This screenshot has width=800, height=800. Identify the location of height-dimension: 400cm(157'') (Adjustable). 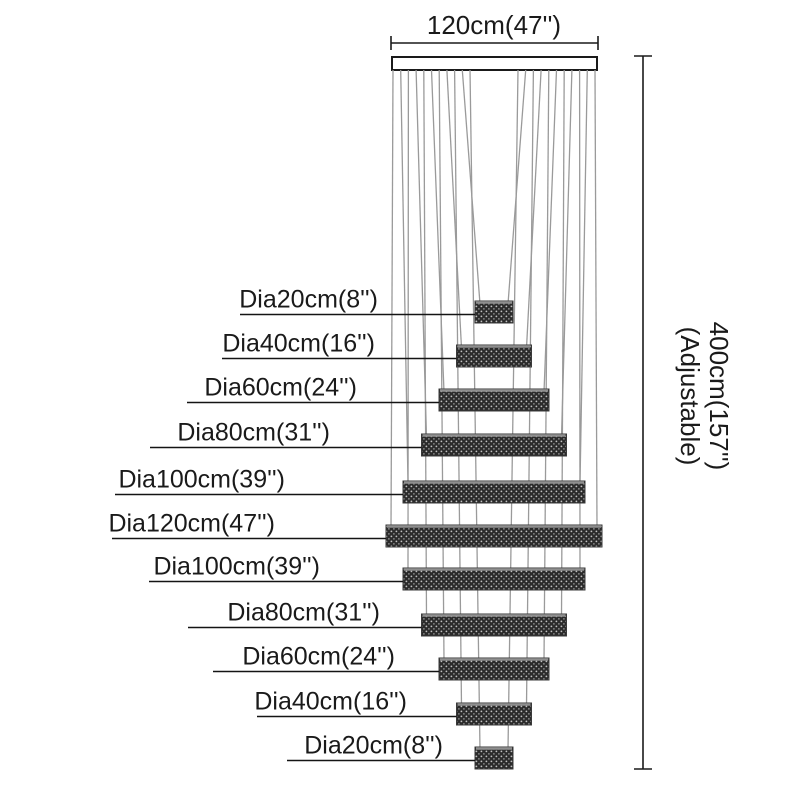
(684, 412).